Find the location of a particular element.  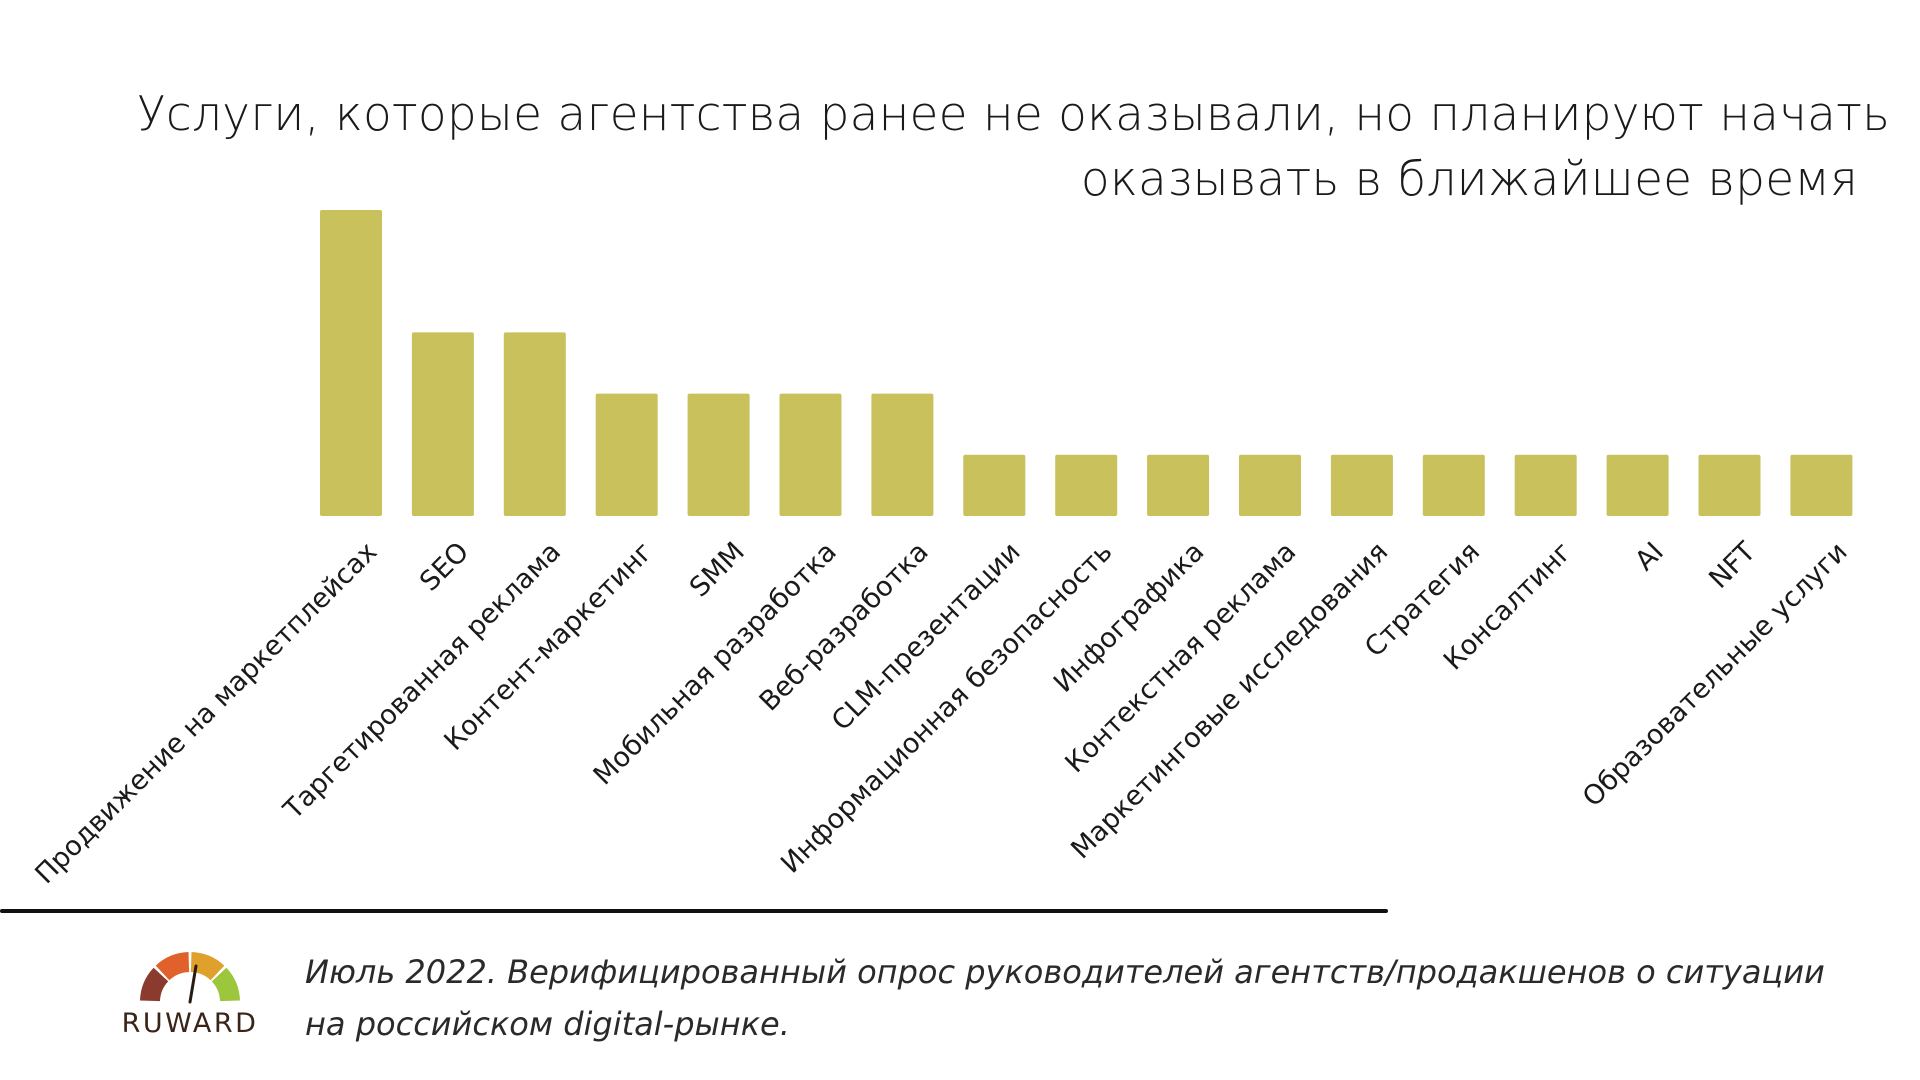

category-label-16: NFT is located at coordinates (1732, 565).